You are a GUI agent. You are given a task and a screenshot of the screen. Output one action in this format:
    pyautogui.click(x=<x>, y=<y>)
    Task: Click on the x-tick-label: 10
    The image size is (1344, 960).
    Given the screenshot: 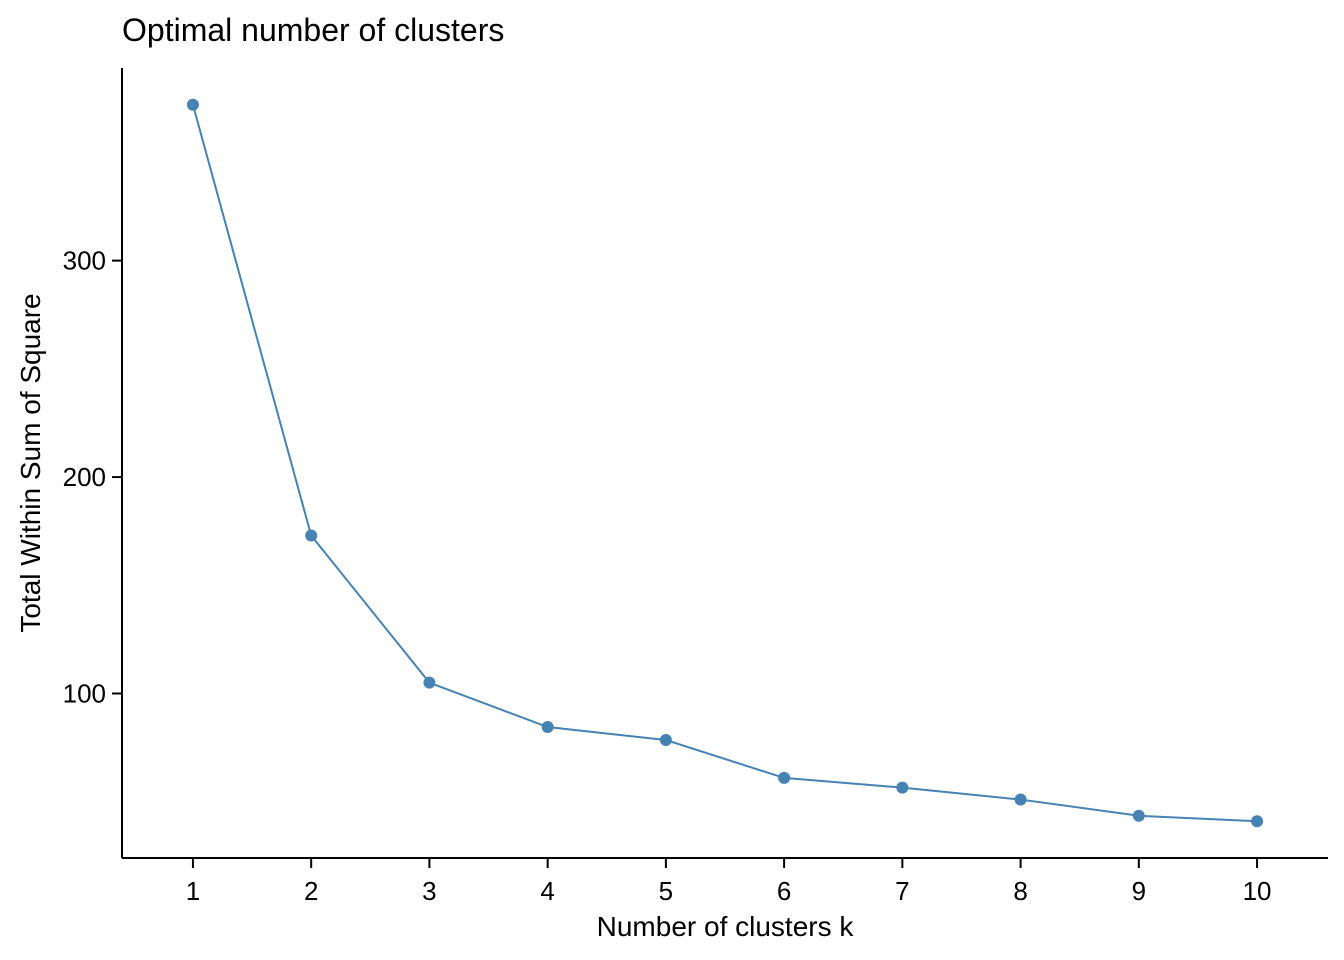 What is the action you would take?
    pyautogui.click(x=1257, y=891)
    